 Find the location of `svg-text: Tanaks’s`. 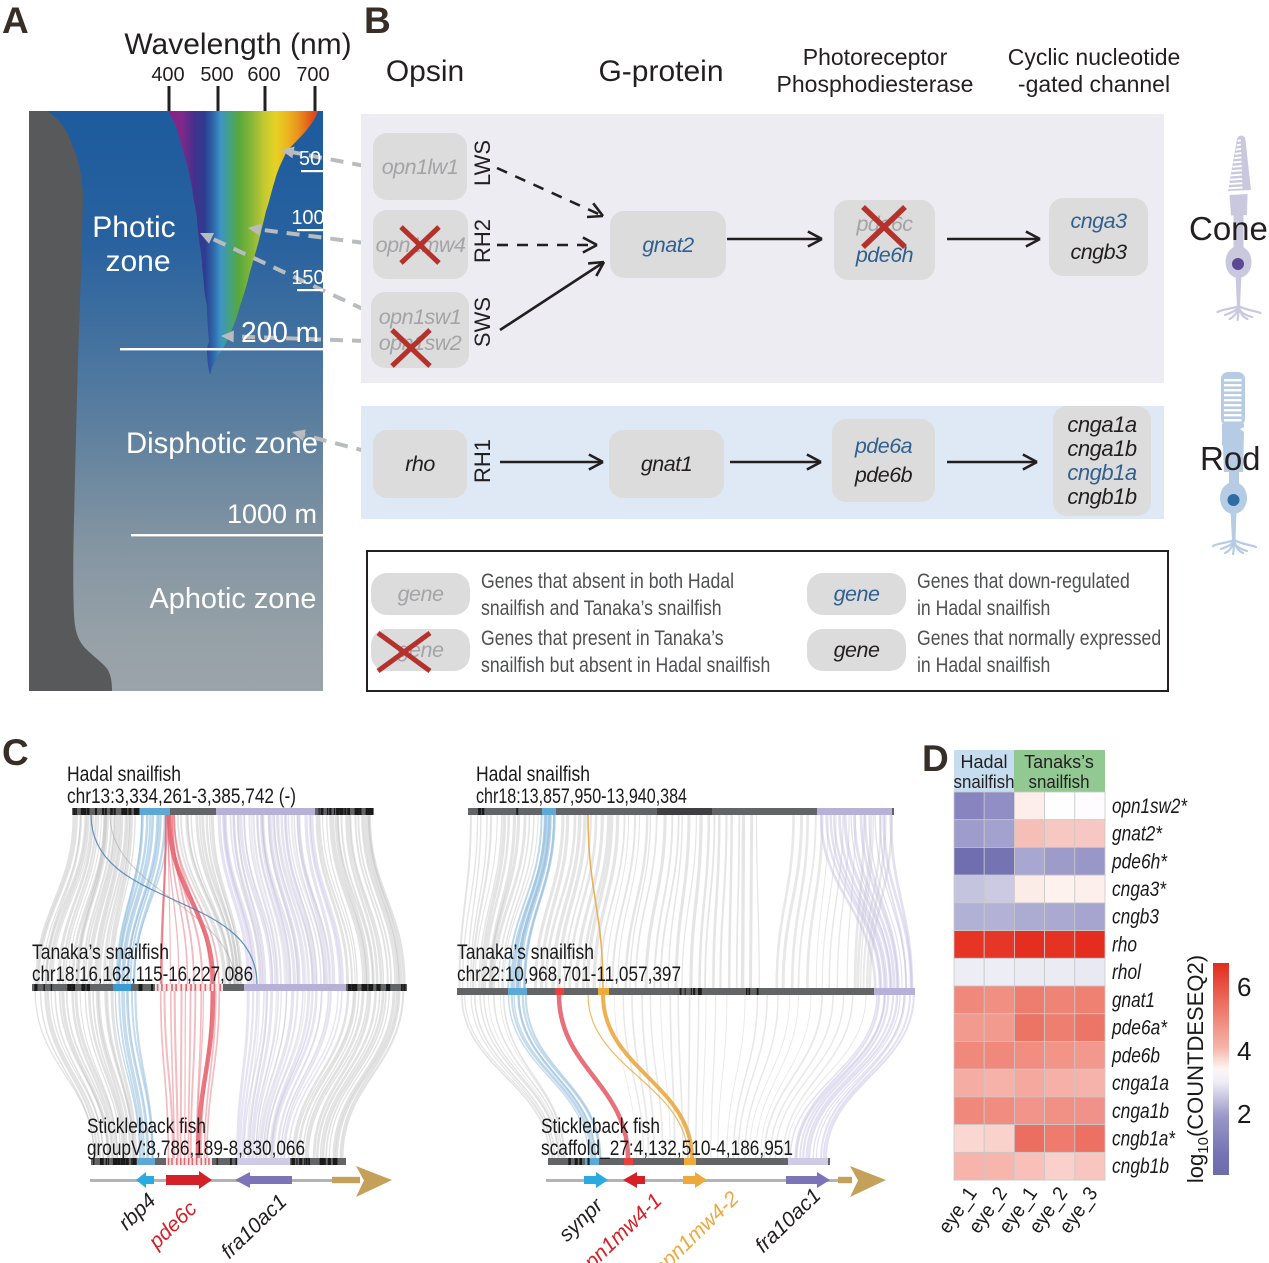

svg-text: Tanaks’s is located at coordinates (1059, 762).